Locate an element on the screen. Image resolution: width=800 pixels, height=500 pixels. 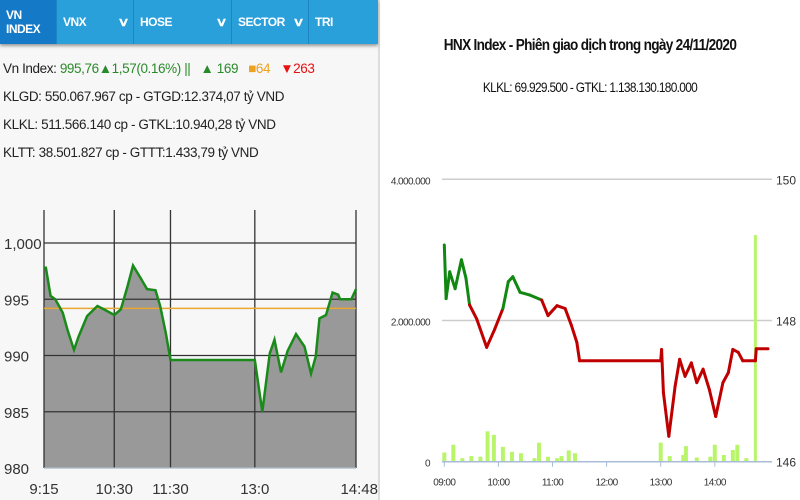
tab-label: SECTOR is located at coordinates (261, 22).